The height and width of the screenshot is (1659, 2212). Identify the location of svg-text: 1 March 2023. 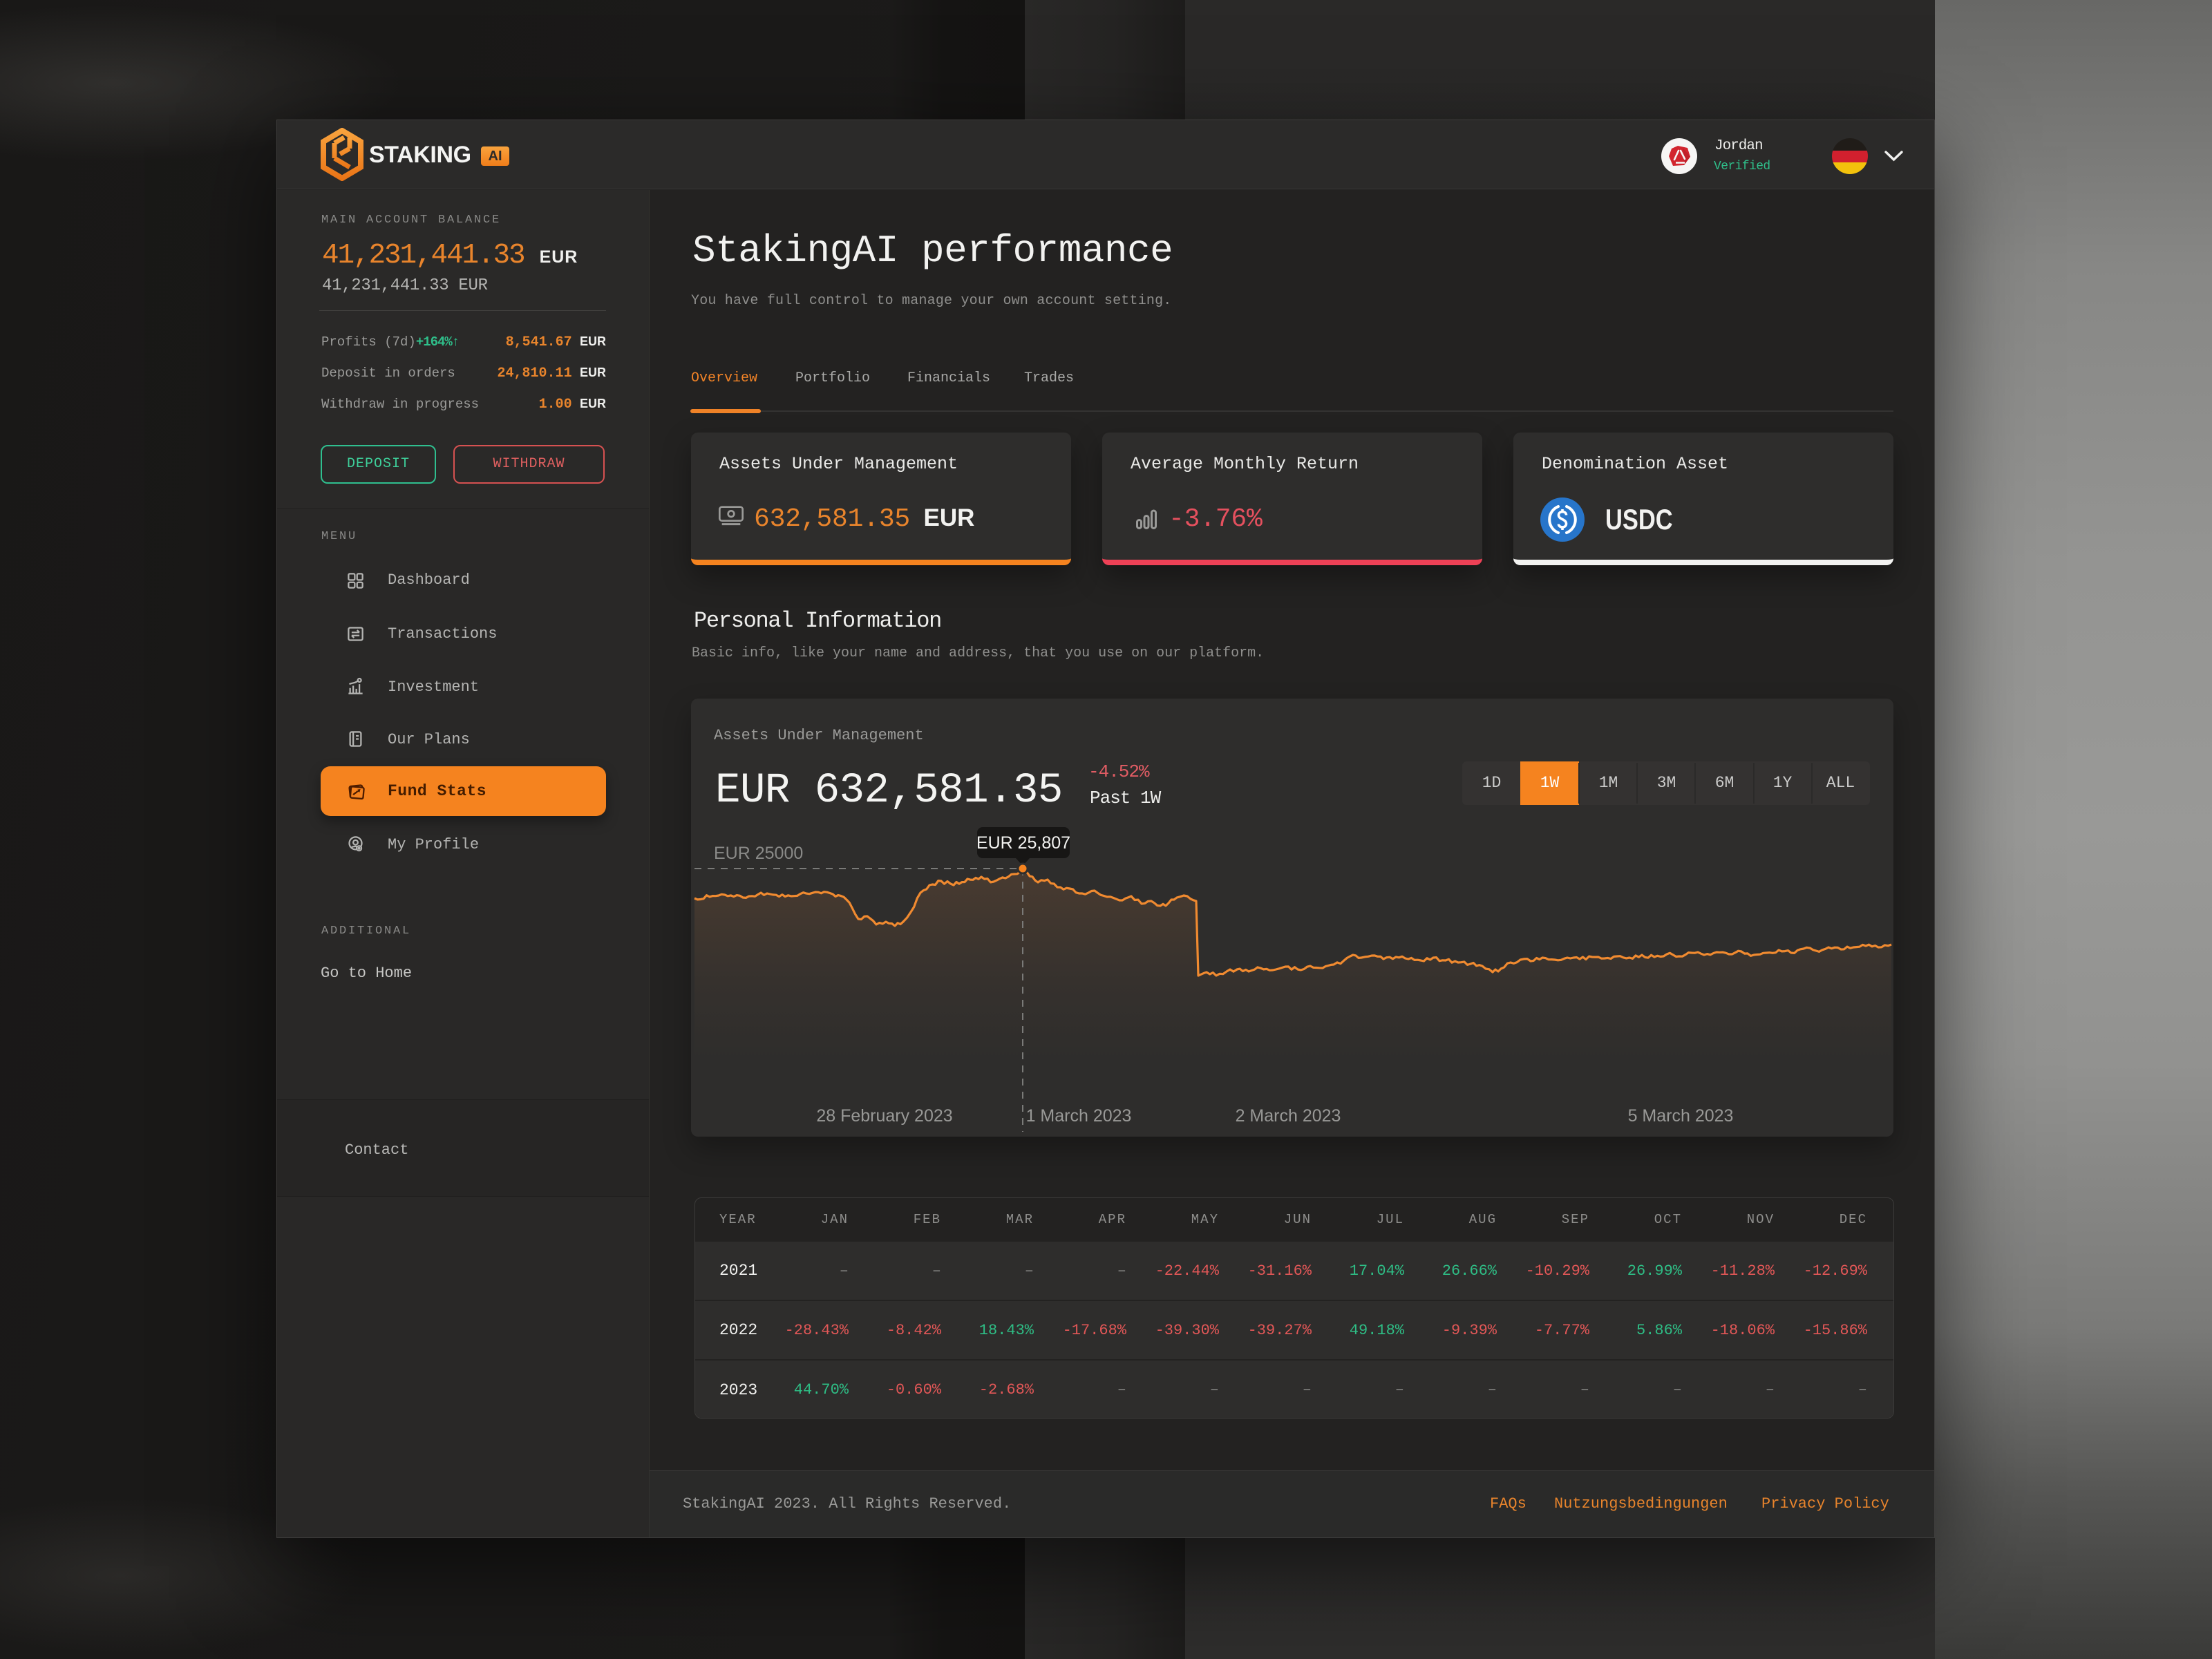
(1079, 1116).